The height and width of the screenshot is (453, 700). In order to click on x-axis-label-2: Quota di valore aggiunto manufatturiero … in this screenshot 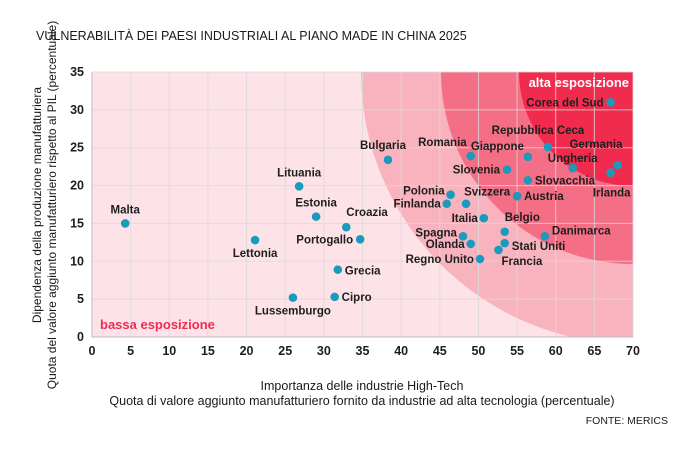, I will do `click(361, 401)`.